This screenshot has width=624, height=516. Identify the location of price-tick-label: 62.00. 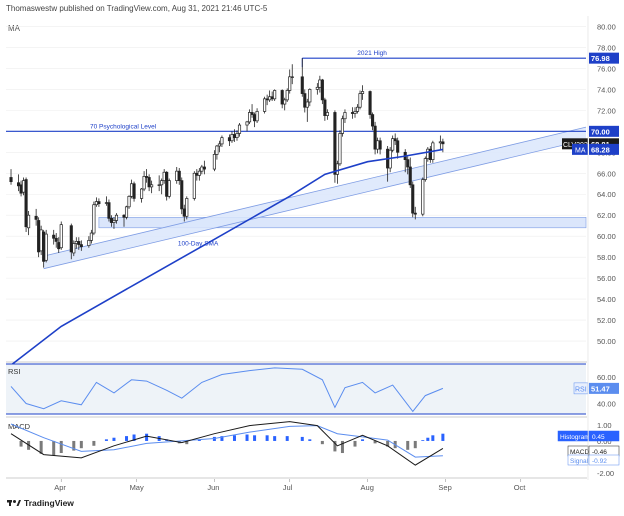
(606, 215).